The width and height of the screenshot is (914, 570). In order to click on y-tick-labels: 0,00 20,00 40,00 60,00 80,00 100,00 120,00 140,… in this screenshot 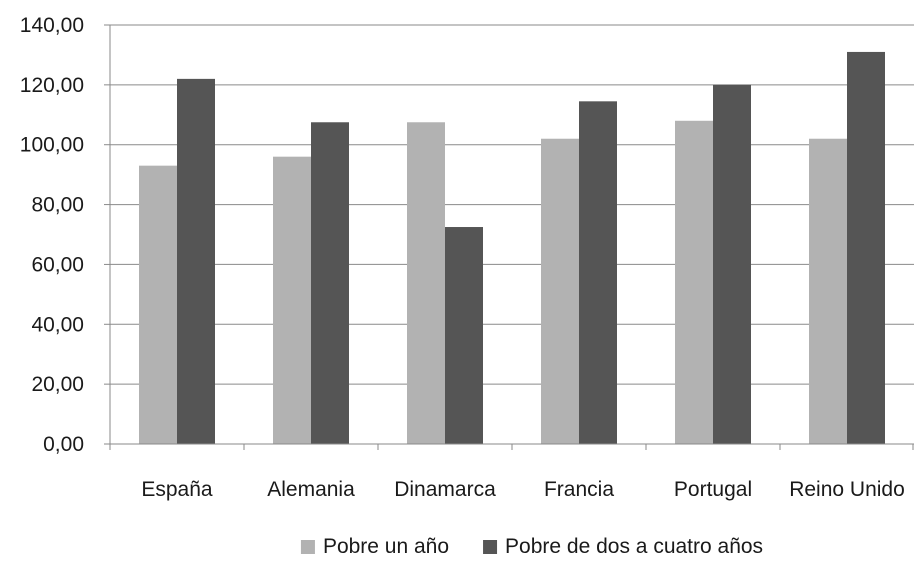, I will do `click(52, 235)`.